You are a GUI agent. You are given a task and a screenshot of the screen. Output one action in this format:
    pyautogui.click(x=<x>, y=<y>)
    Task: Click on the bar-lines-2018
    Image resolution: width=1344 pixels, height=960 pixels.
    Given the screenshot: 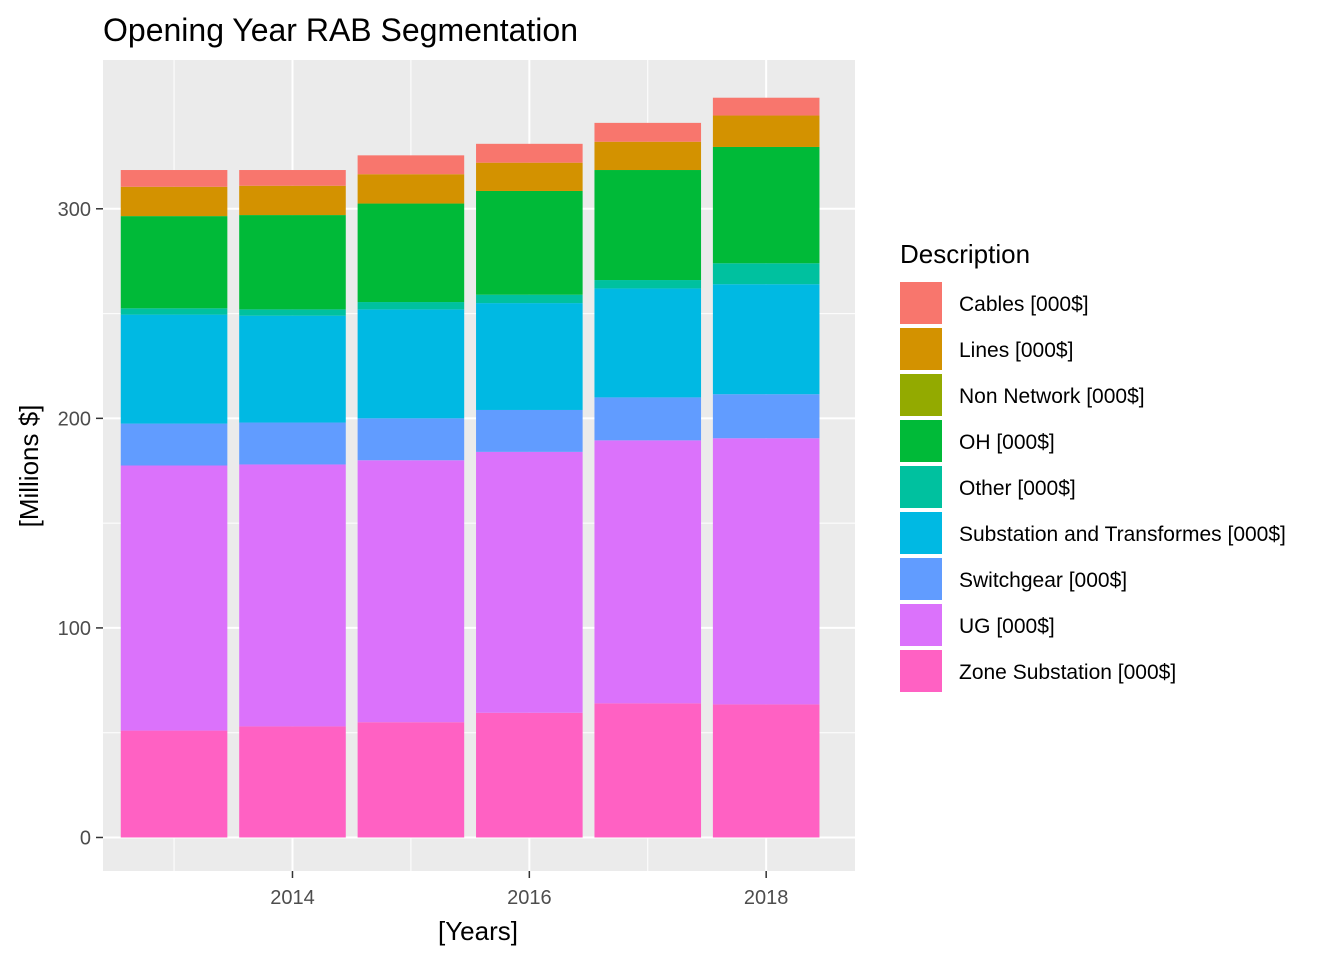 What is the action you would take?
    pyautogui.click(x=766, y=131)
    